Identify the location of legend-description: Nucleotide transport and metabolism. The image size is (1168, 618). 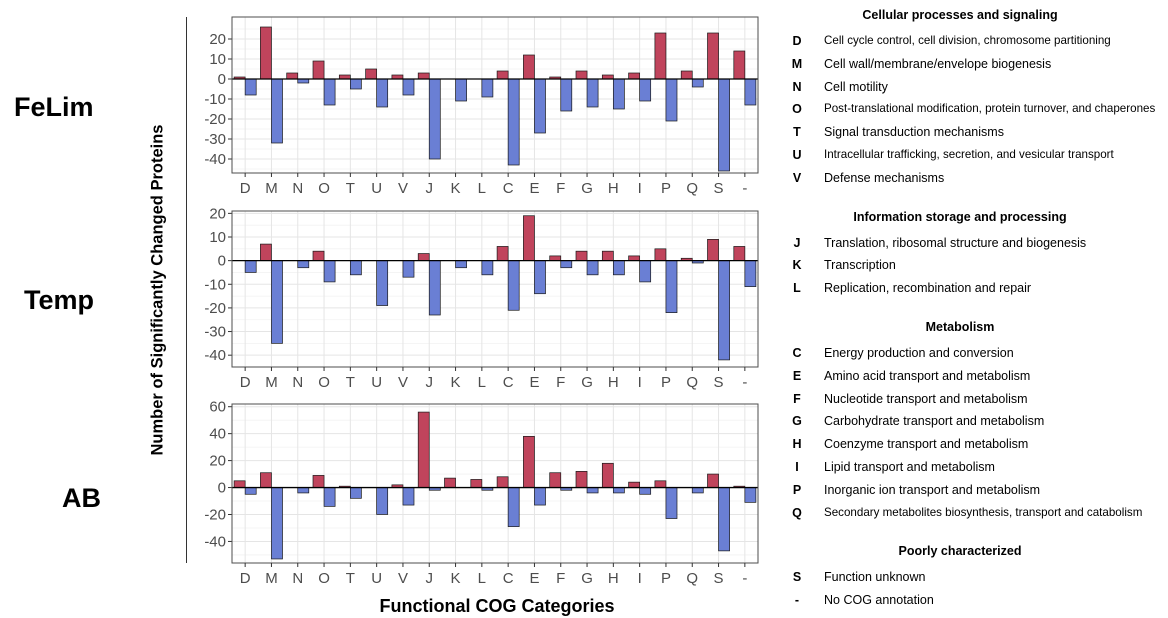
(926, 398).